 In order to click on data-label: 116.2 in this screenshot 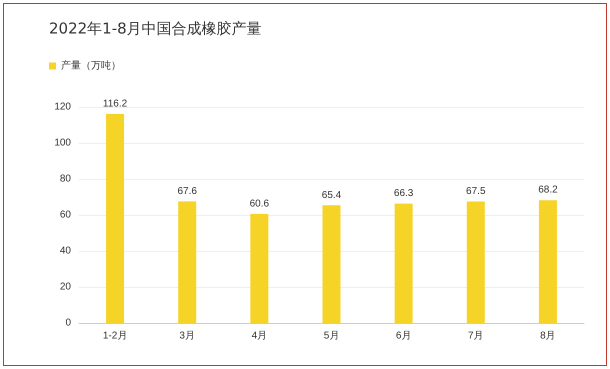, I will do `click(115, 104)`.